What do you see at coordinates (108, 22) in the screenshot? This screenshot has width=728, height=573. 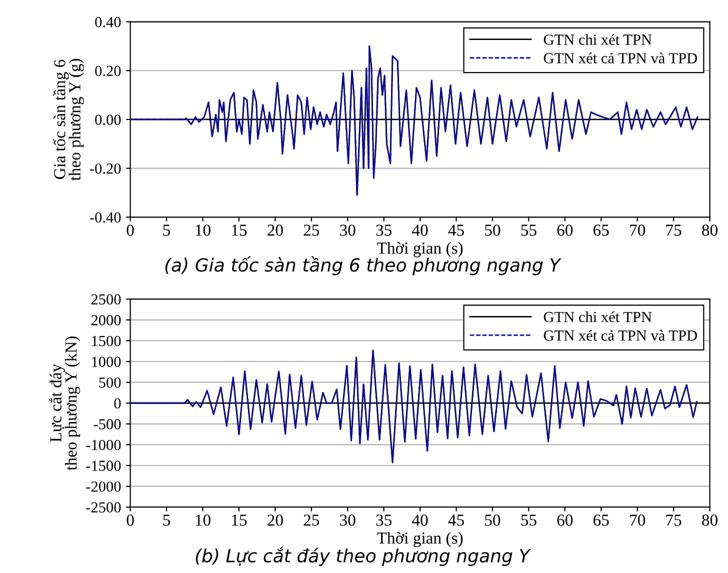 I see `y-tick-label: 0.40` at bounding box center [108, 22].